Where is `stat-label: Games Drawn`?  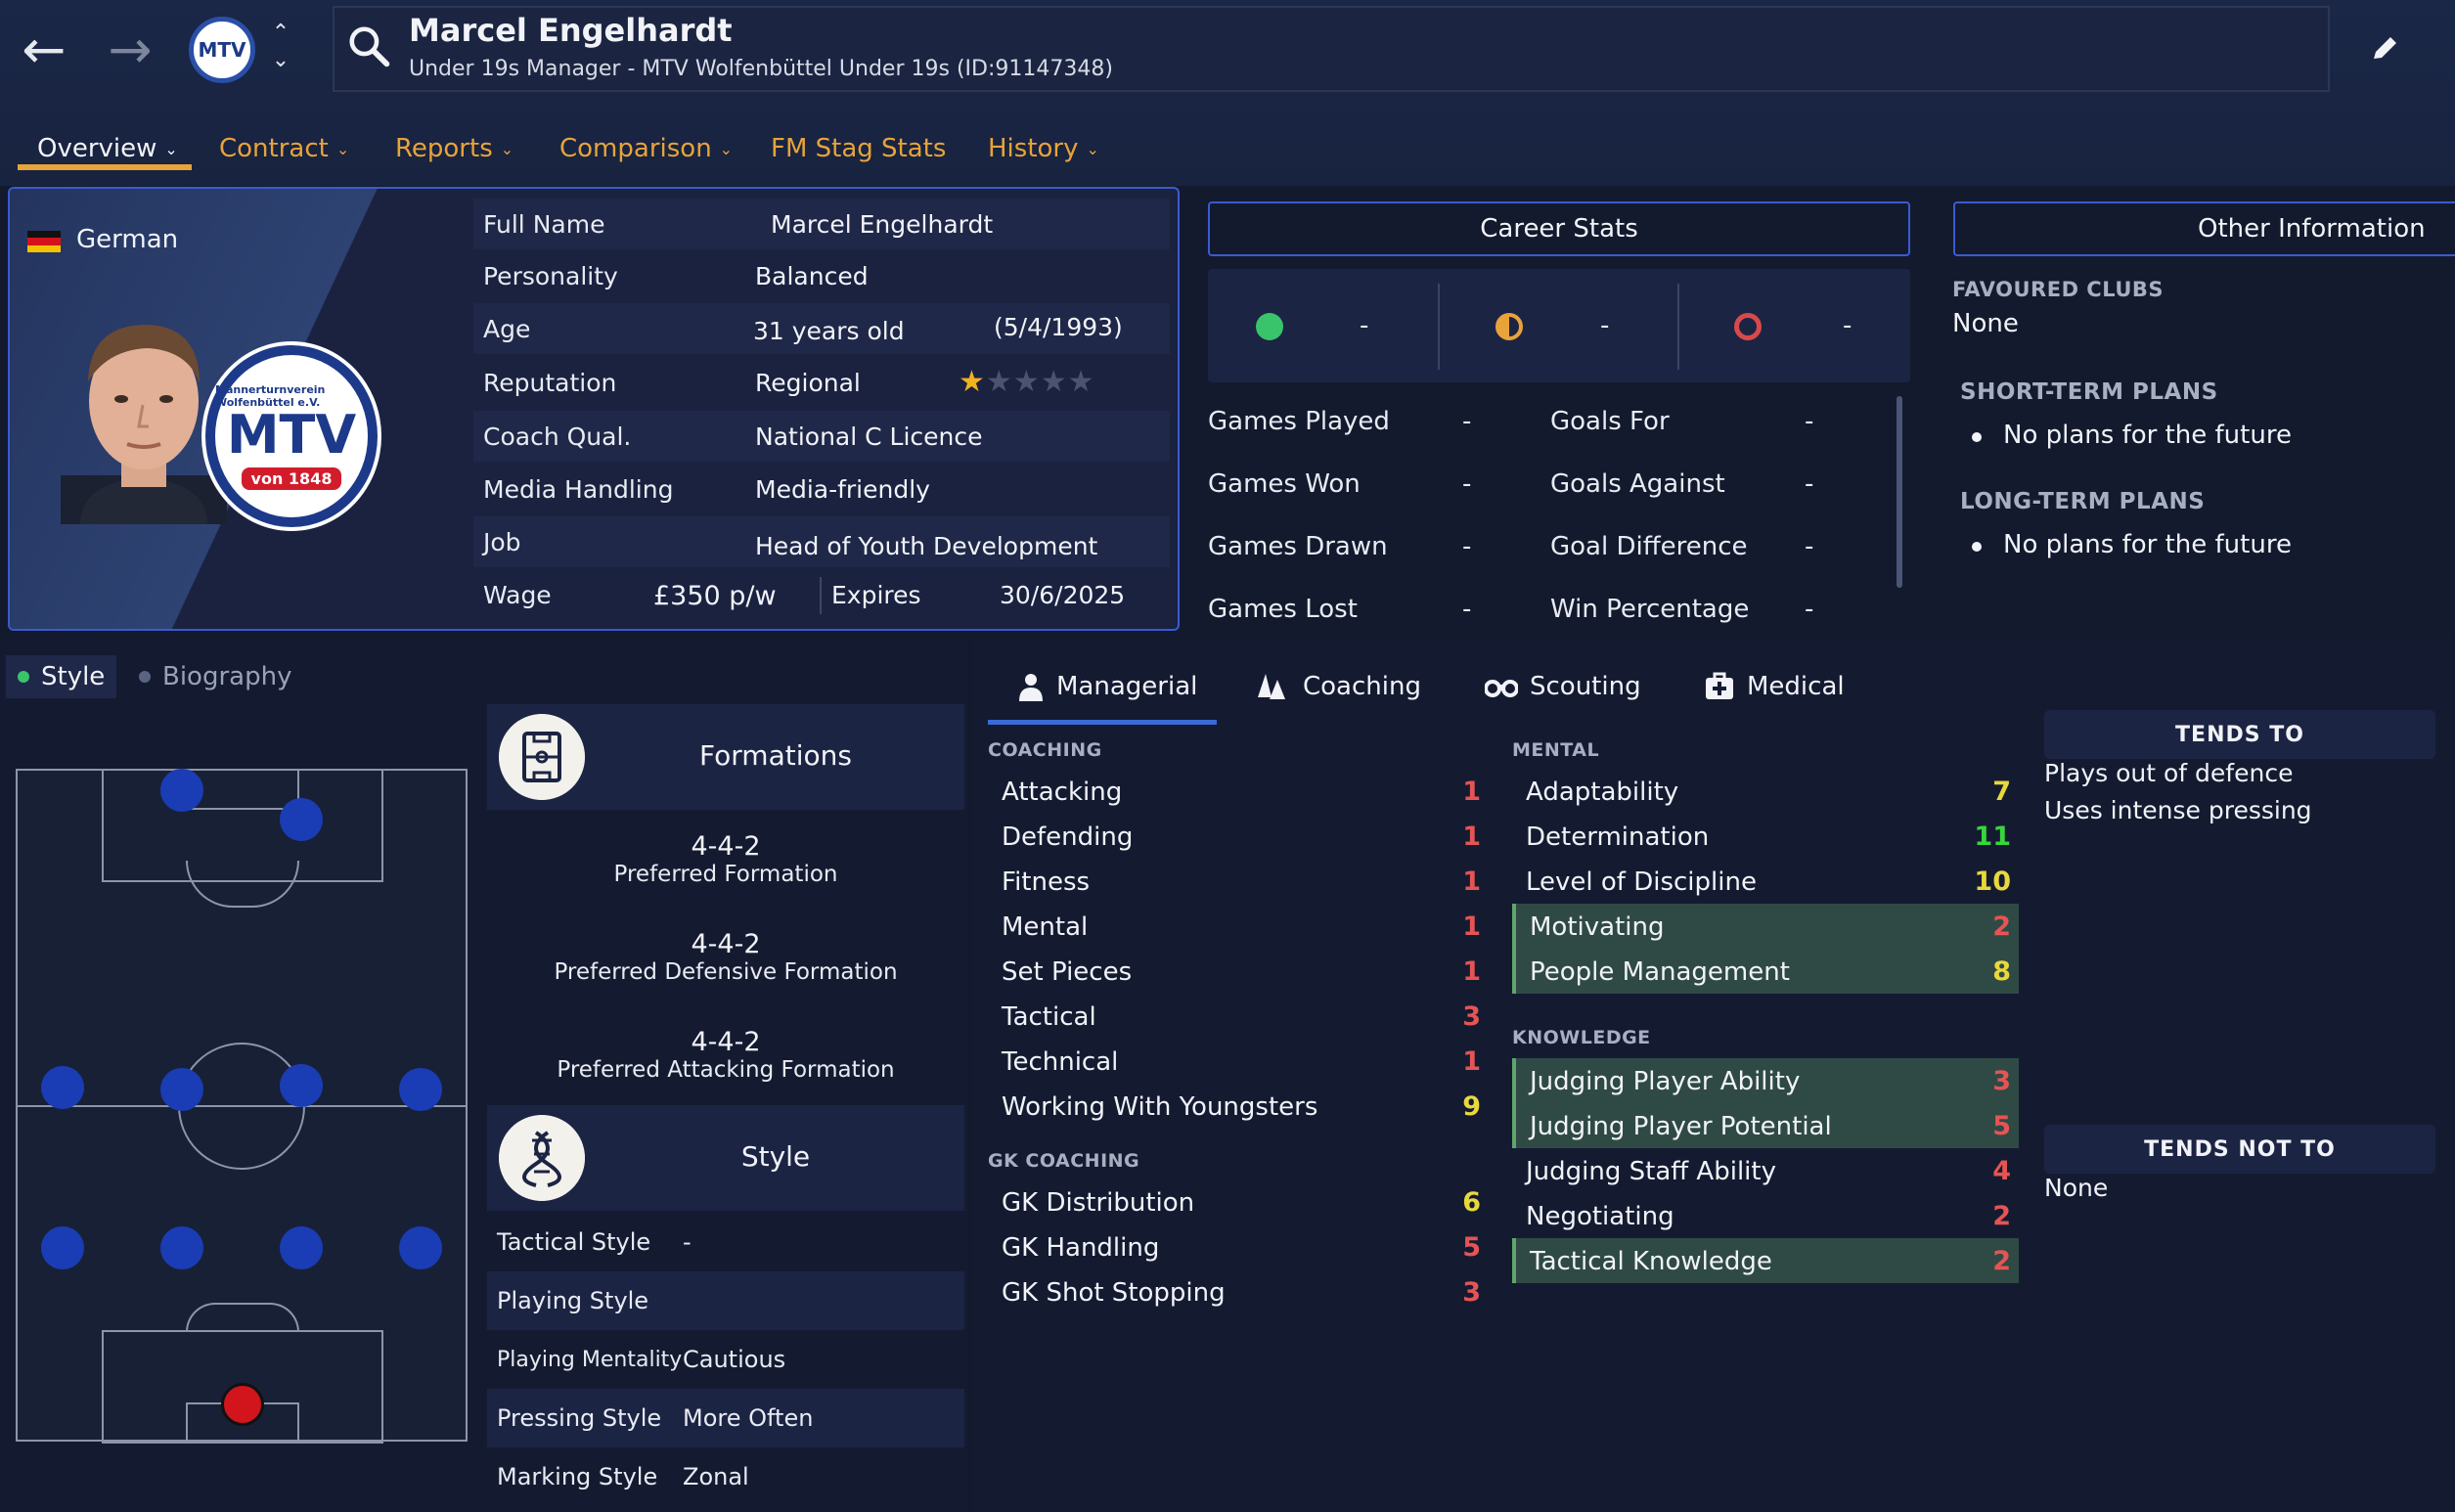 stat-label: Games Drawn is located at coordinates (1298, 546).